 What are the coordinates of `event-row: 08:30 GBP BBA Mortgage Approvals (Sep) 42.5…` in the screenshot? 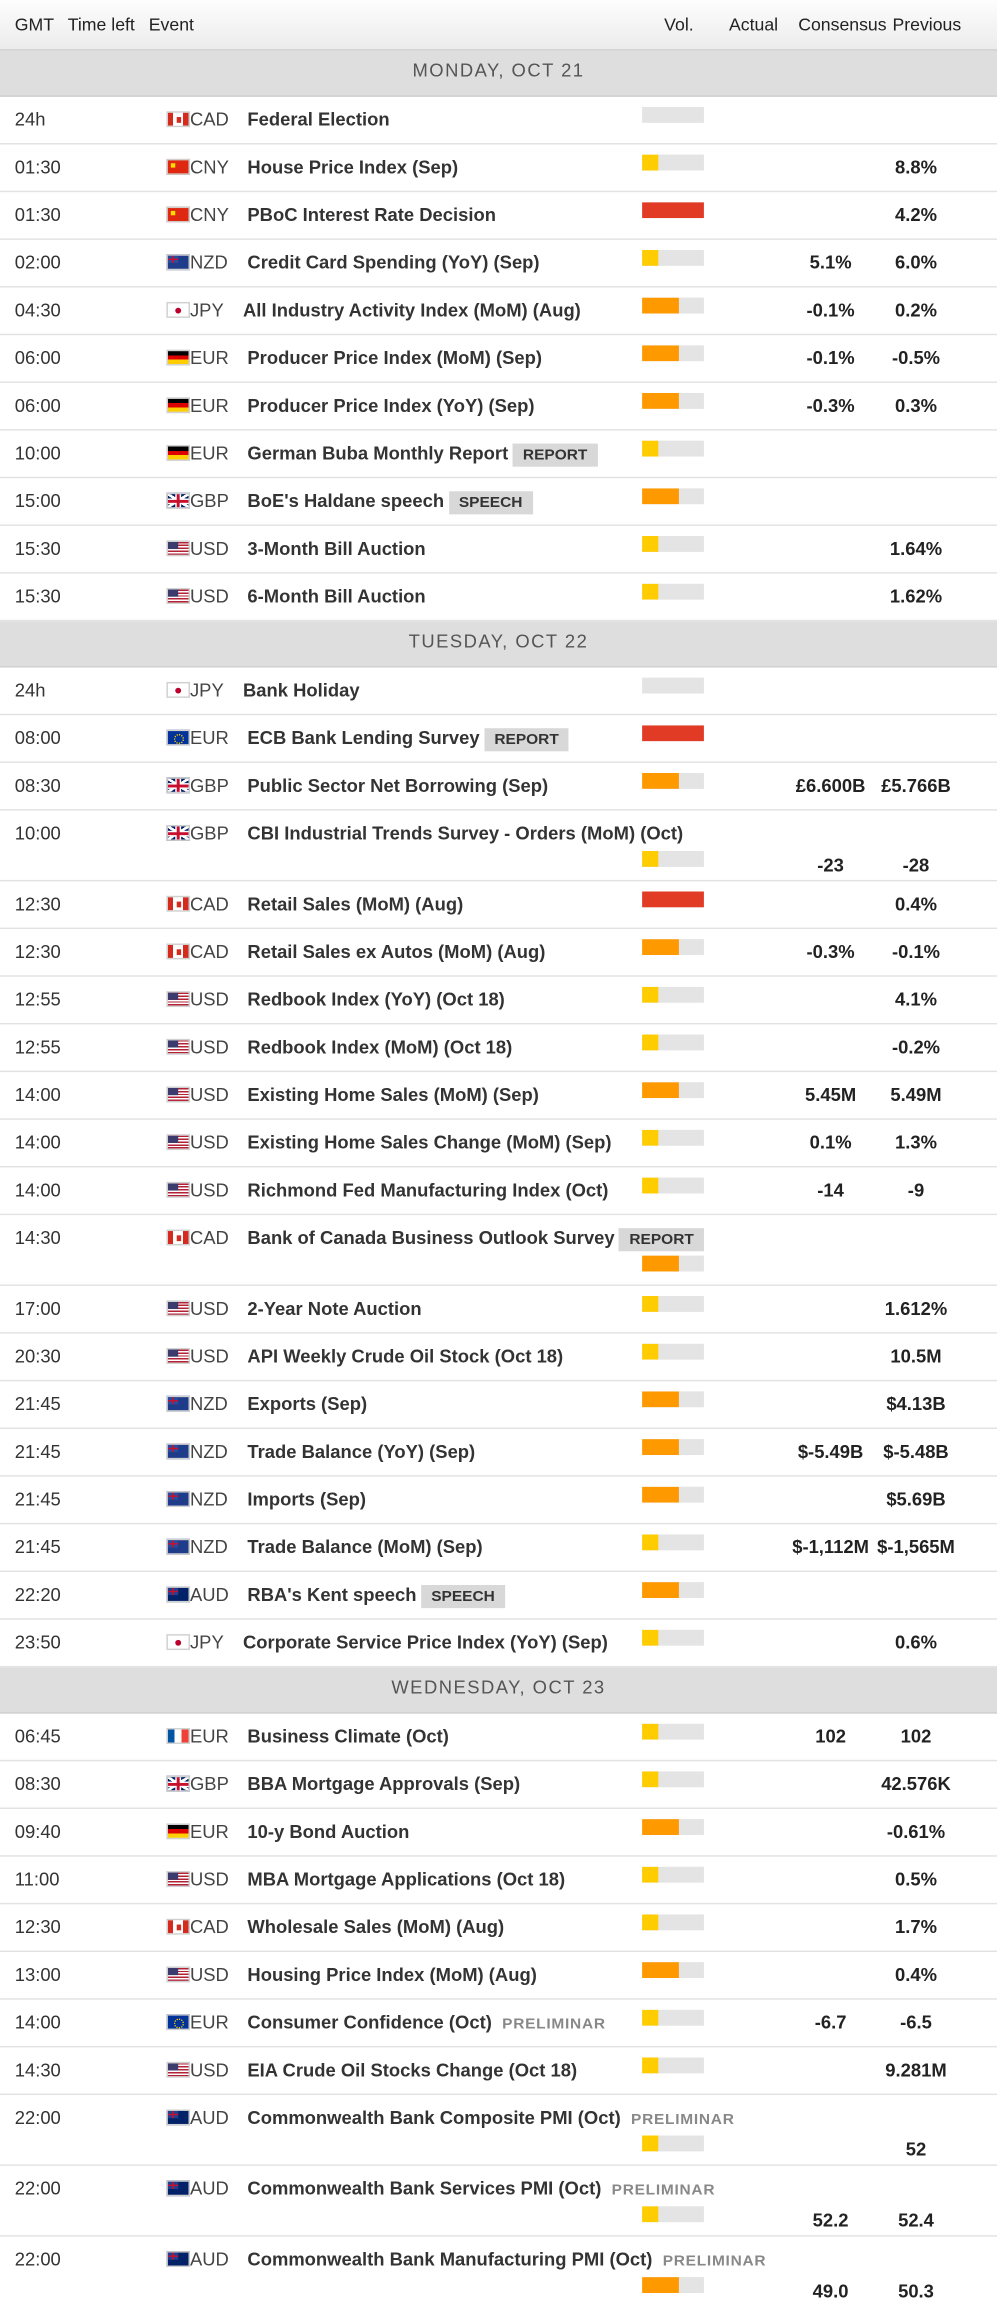 It's located at (498, 1785).